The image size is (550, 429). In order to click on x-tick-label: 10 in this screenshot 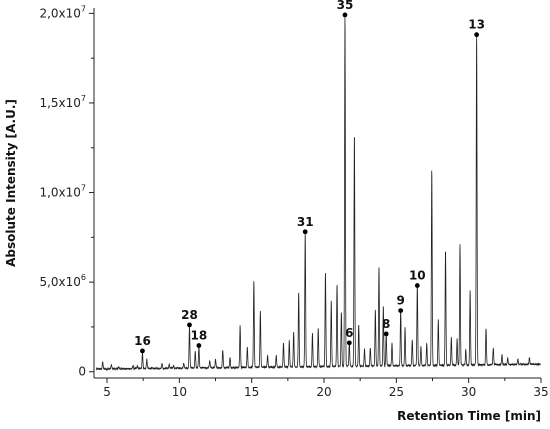, I will do `click(179, 392)`.